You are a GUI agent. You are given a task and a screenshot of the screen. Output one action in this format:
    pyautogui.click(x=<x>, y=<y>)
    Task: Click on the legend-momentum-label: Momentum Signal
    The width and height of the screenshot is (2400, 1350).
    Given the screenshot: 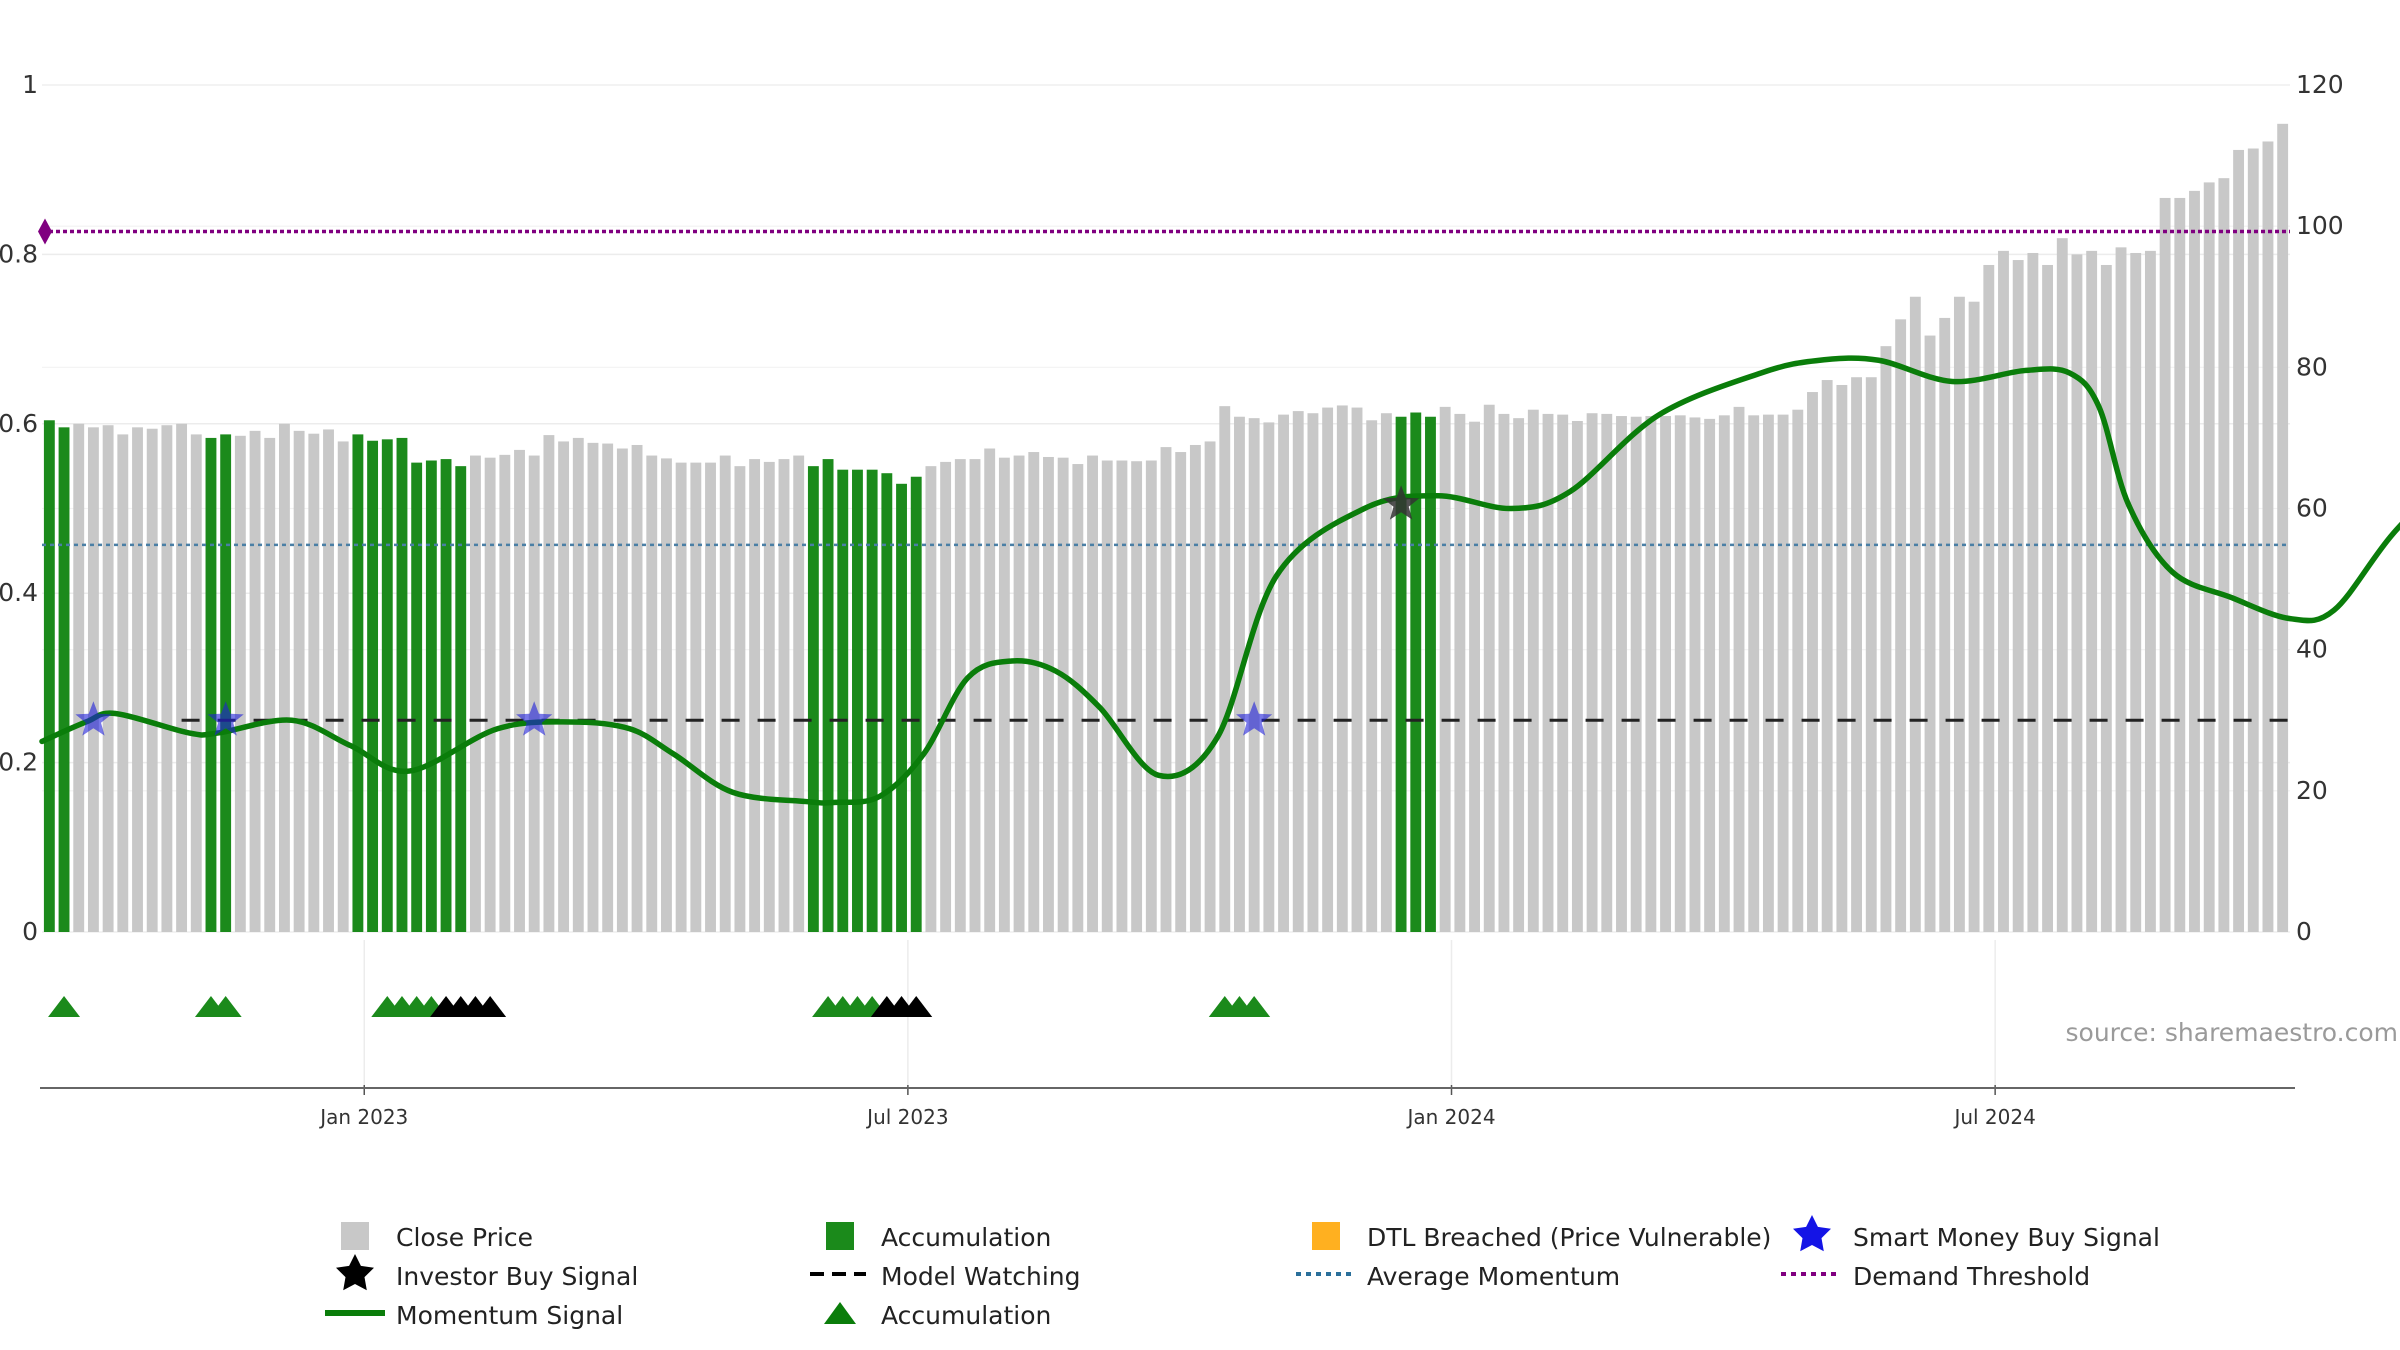 What is the action you would take?
    pyautogui.click(x=509, y=1315)
    